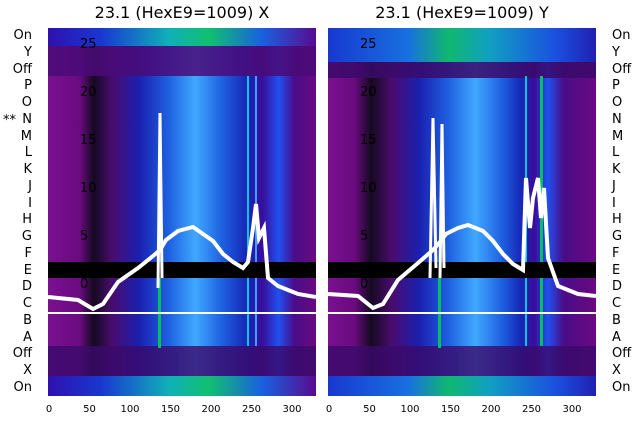 Image resolution: width=640 pixels, height=440 pixels. What do you see at coordinates (182, 257) in the screenshot?
I see `curve-x` at bounding box center [182, 257].